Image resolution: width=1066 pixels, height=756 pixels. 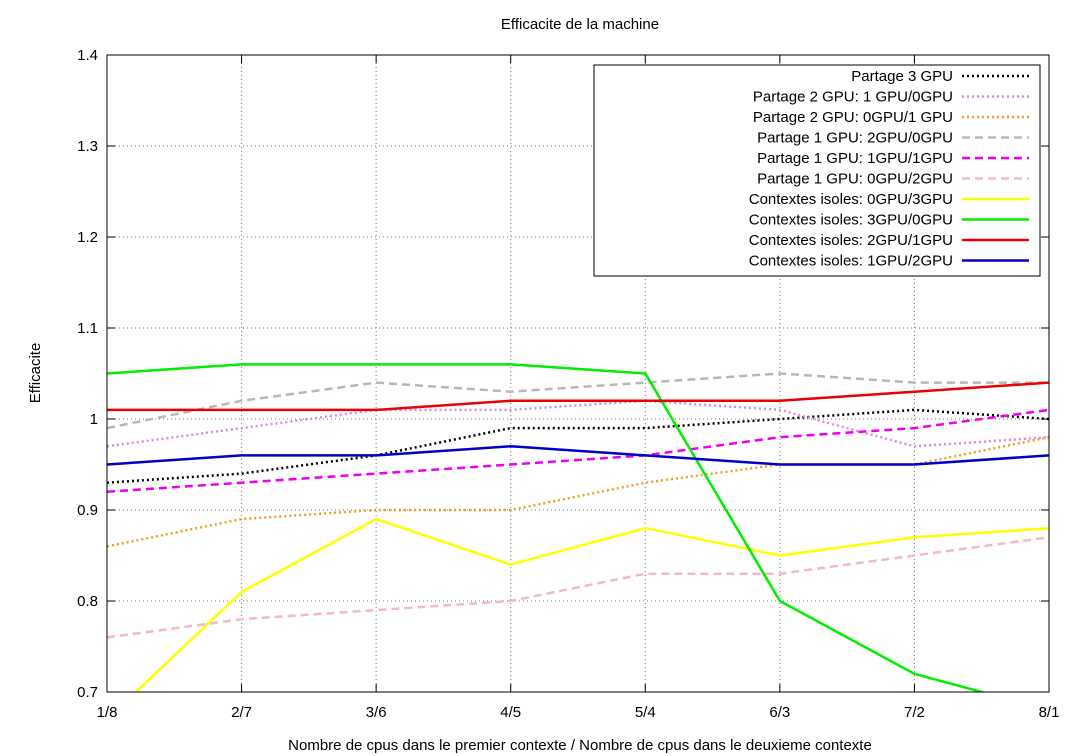 What do you see at coordinates (855, 179) in the screenshot?
I see `legend-label-6: Partage 1 GPU: 0GPU/2GPU` at bounding box center [855, 179].